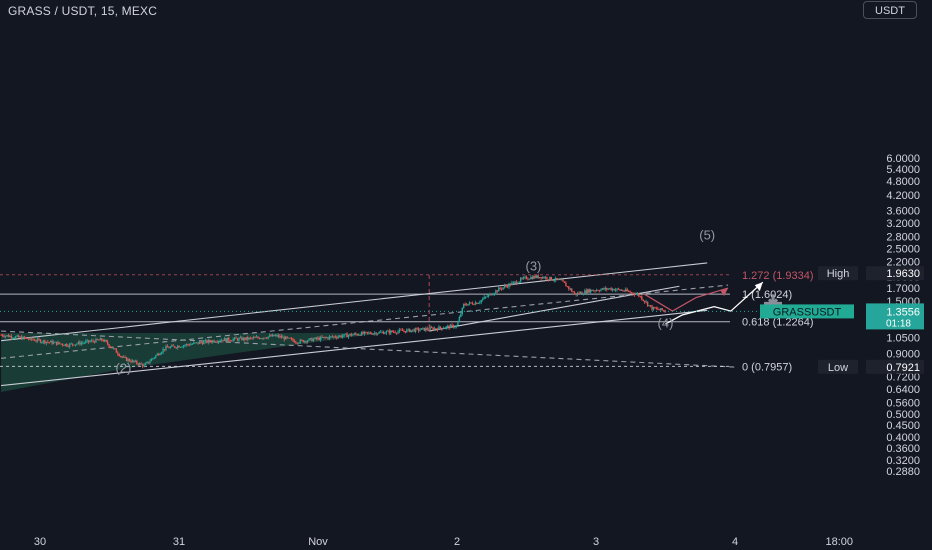 This screenshot has width=932, height=550. Describe the element at coordinates (838, 273) in the screenshot. I see `high-badge-label-bg` at that location.